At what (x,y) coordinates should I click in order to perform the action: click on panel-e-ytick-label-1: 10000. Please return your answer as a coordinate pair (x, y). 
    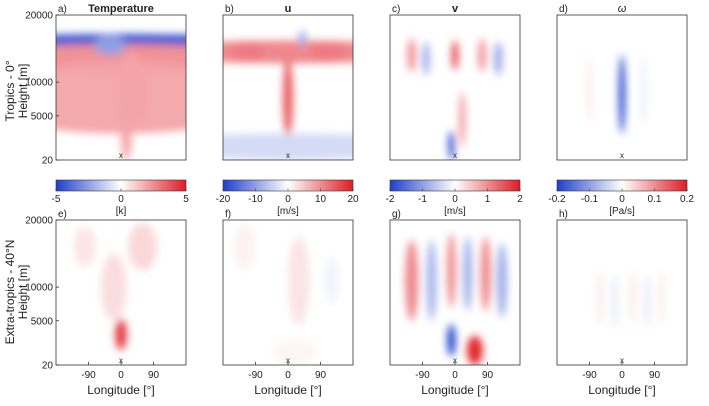
    Looking at the image, I should click on (39, 288).